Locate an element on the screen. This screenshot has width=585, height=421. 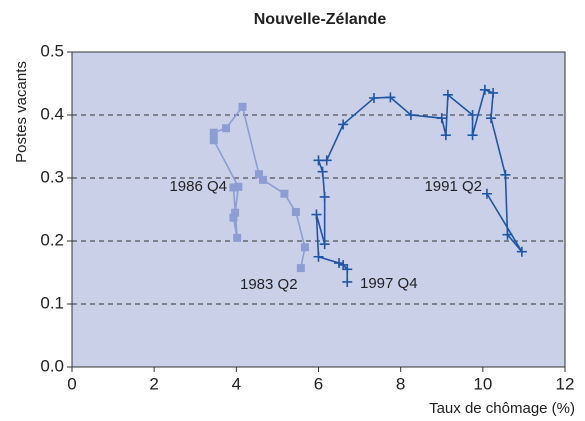
x-tick-label: 6 is located at coordinates (318, 383).